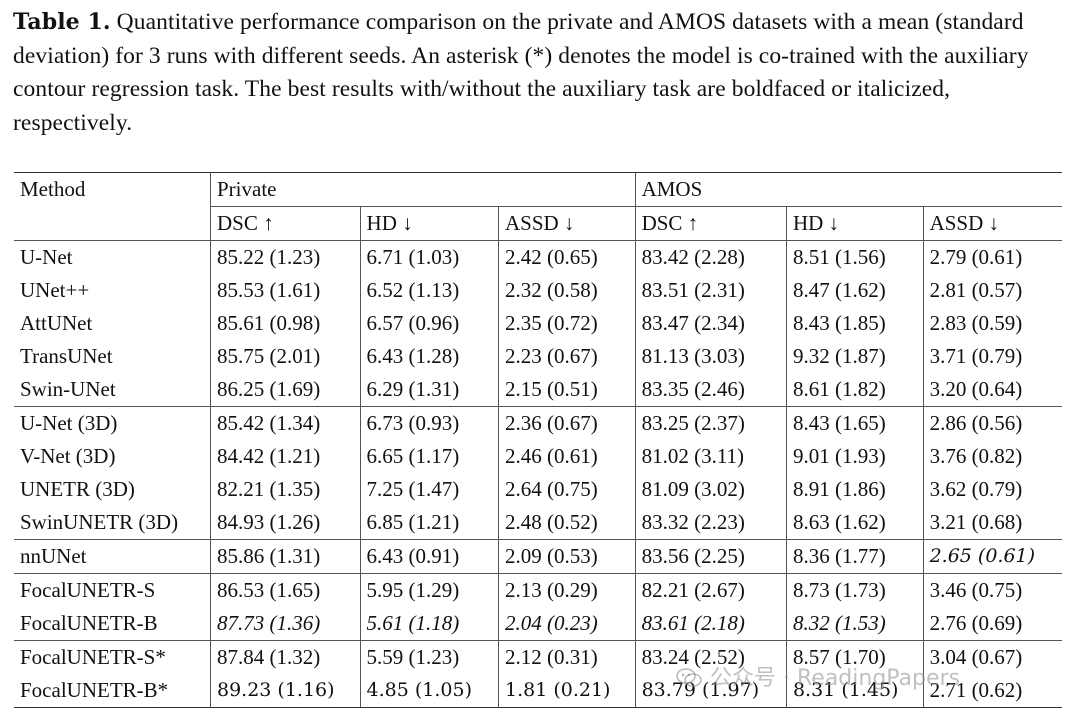 The width and height of the screenshot is (1080, 718). Describe the element at coordinates (992, 456) in the screenshot. I see `value-cell: 3.76 (0.82)` at that location.